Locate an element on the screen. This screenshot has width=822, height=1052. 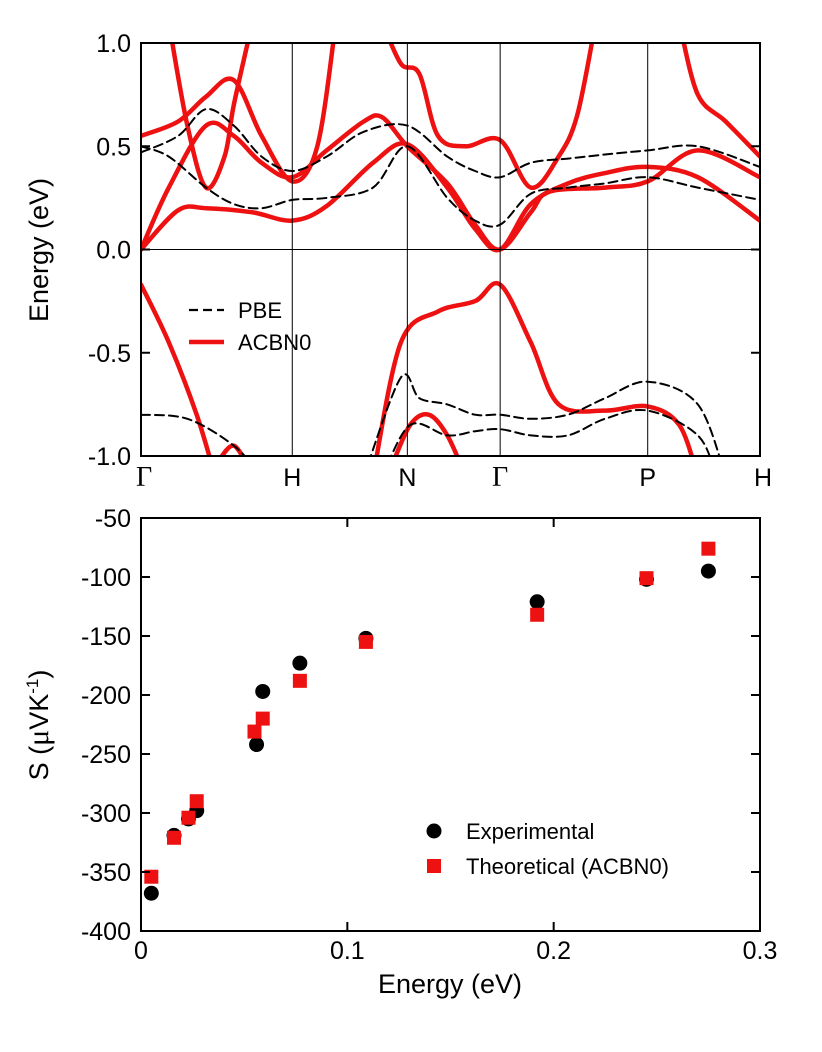
seebeck-x-tick-label: 0 is located at coordinates (141, 951).